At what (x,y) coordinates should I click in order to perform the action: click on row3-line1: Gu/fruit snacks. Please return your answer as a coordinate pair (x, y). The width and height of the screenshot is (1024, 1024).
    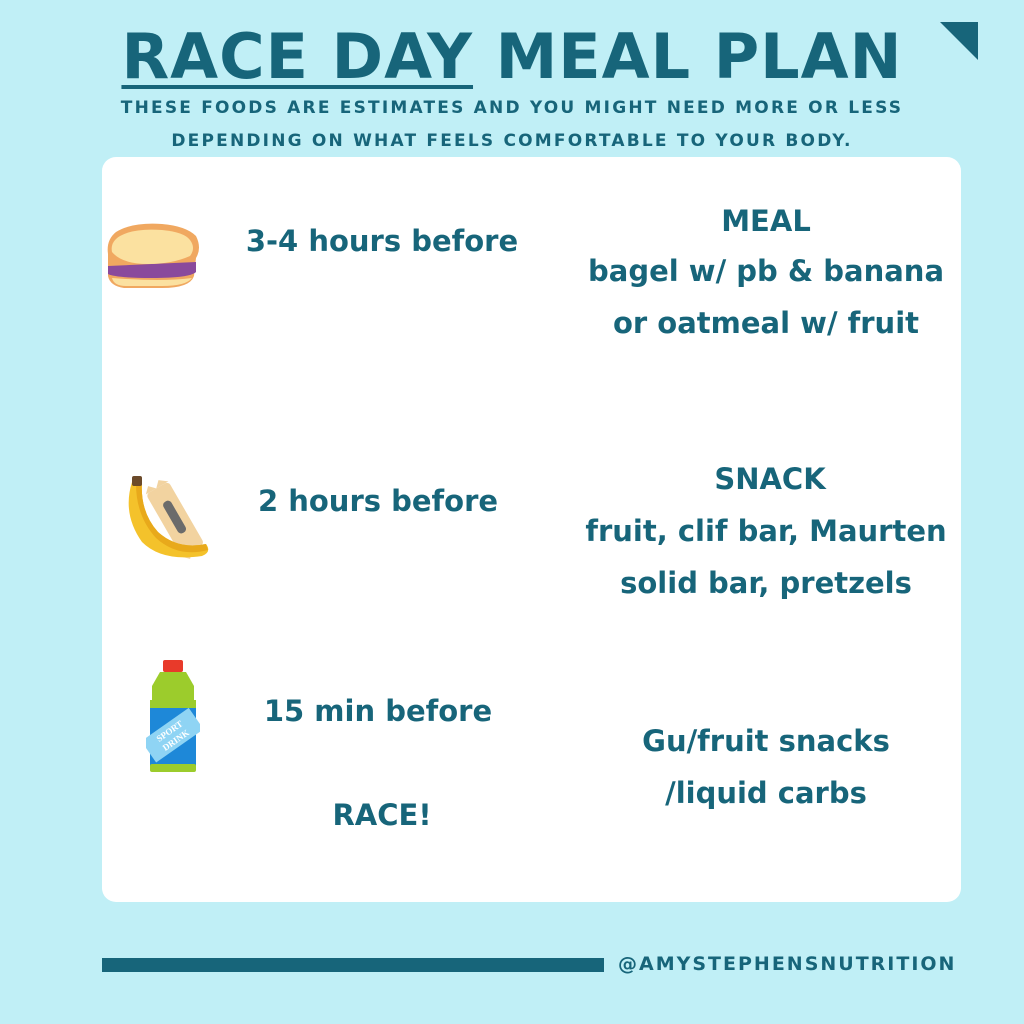
    Looking at the image, I should click on (766, 741).